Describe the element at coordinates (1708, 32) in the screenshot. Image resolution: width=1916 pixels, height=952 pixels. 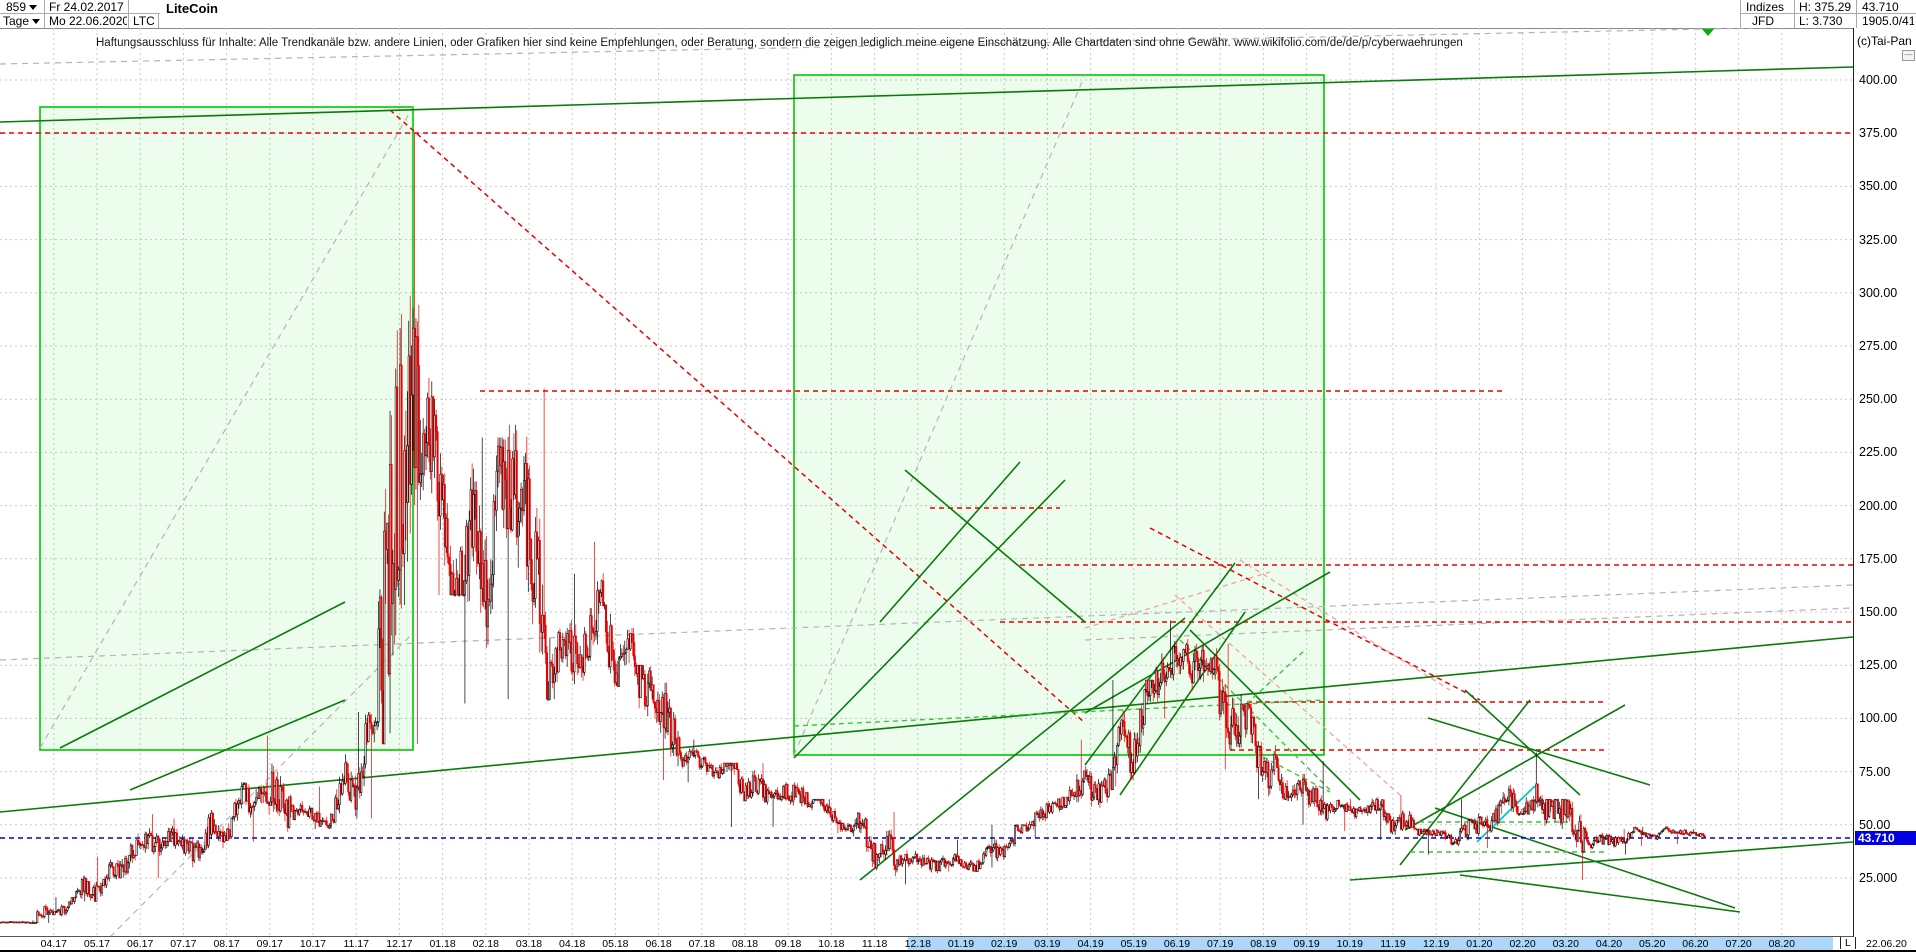
I see `marker-triangle-icon` at that location.